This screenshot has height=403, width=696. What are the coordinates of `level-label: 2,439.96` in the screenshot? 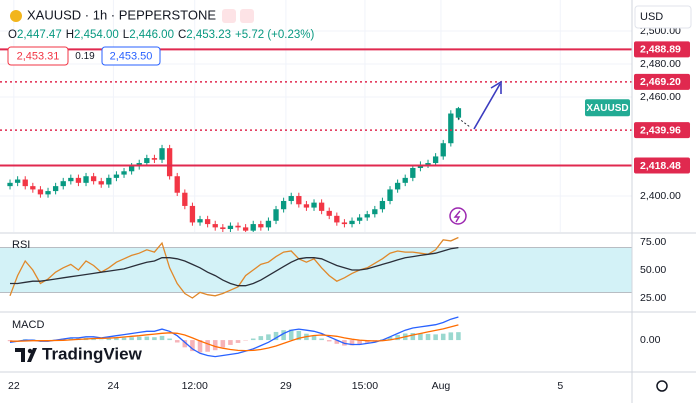 It's located at (660, 130).